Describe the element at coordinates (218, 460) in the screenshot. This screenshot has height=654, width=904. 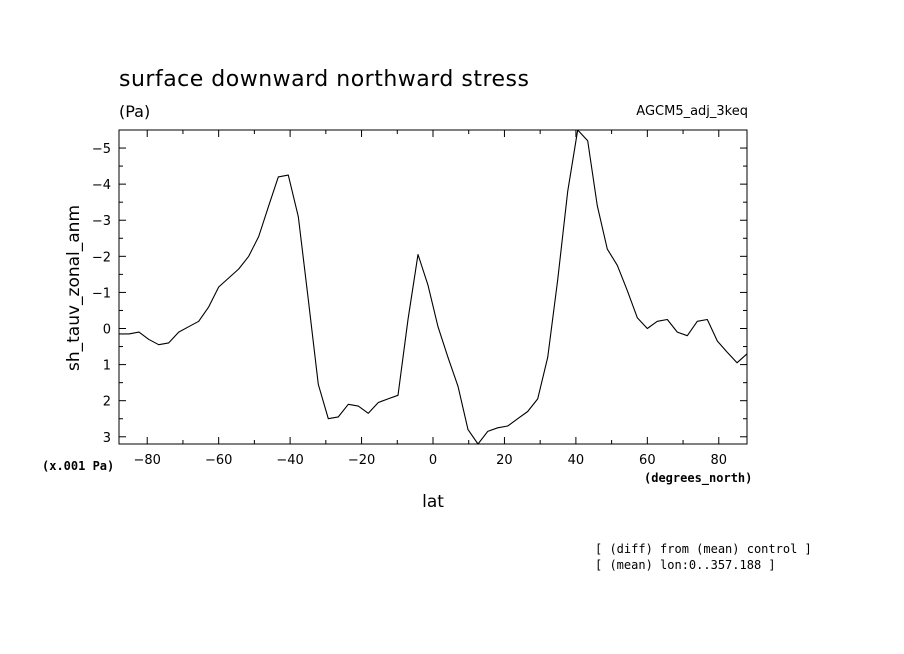
I see `x-tick-label: −60` at that location.